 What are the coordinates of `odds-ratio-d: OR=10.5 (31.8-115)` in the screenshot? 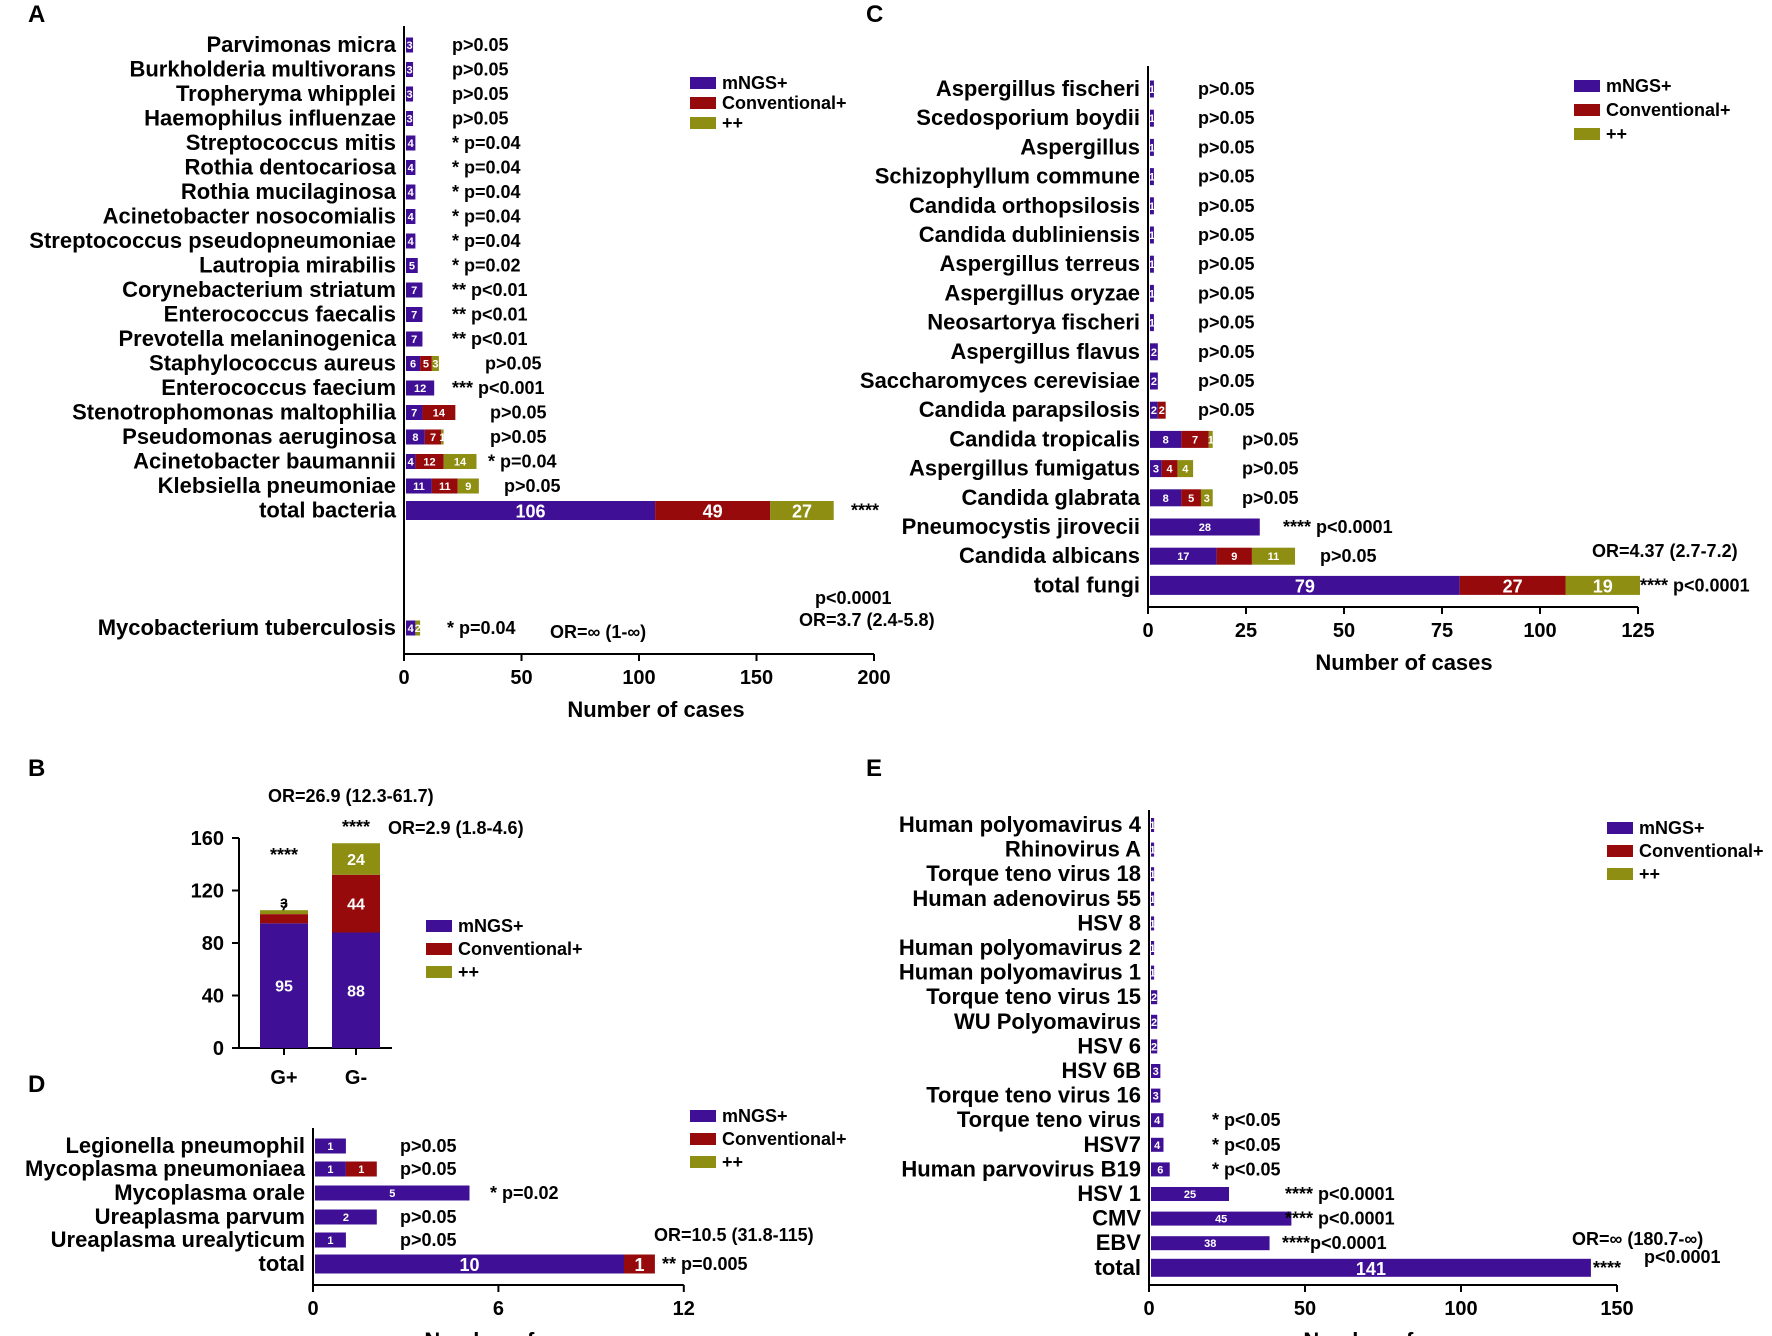 It's located at (734, 1235).